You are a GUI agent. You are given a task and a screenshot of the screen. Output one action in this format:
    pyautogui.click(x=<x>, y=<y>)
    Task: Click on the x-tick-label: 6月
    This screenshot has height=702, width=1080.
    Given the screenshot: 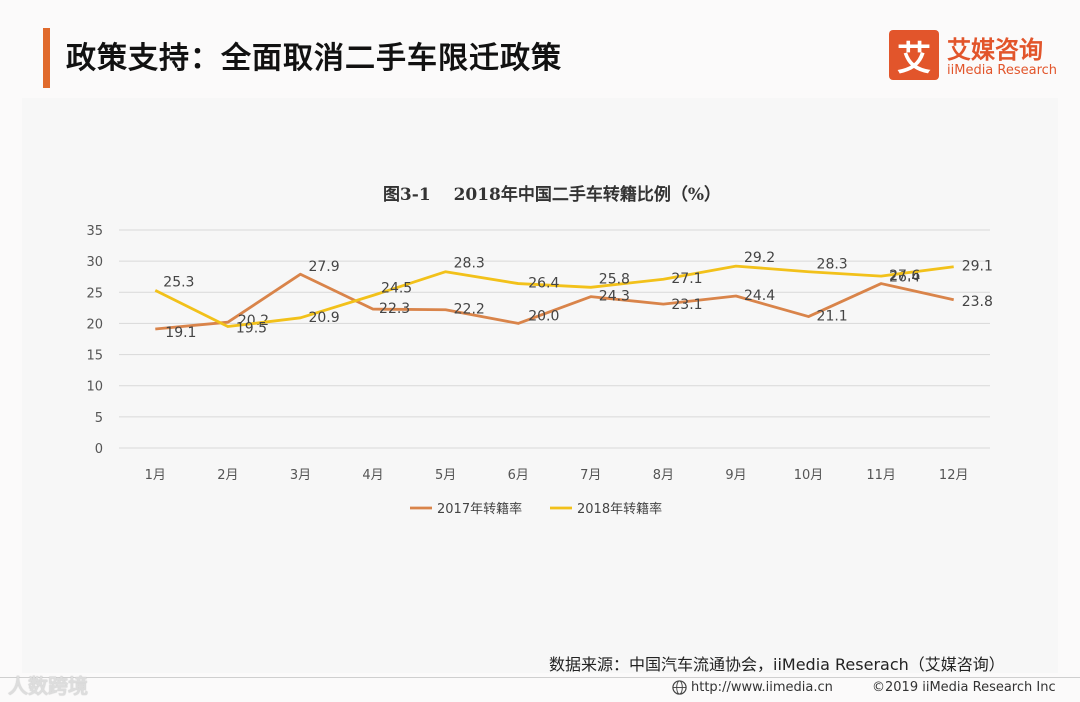 What is the action you would take?
    pyautogui.click(x=518, y=475)
    